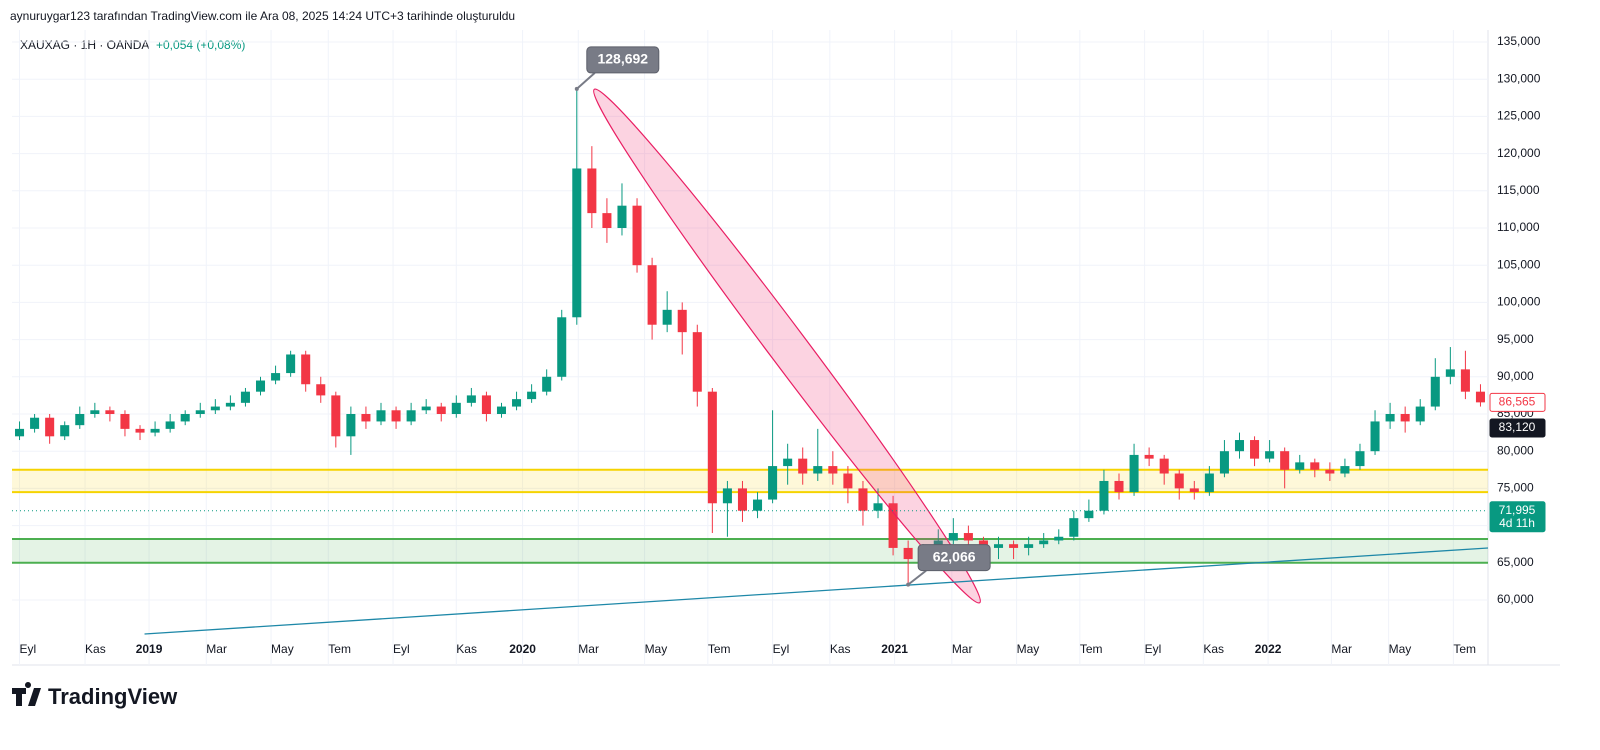  What do you see at coordinates (622, 59) in the screenshot?
I see `callout-label: 128,692` at bounding box center [622, 59].